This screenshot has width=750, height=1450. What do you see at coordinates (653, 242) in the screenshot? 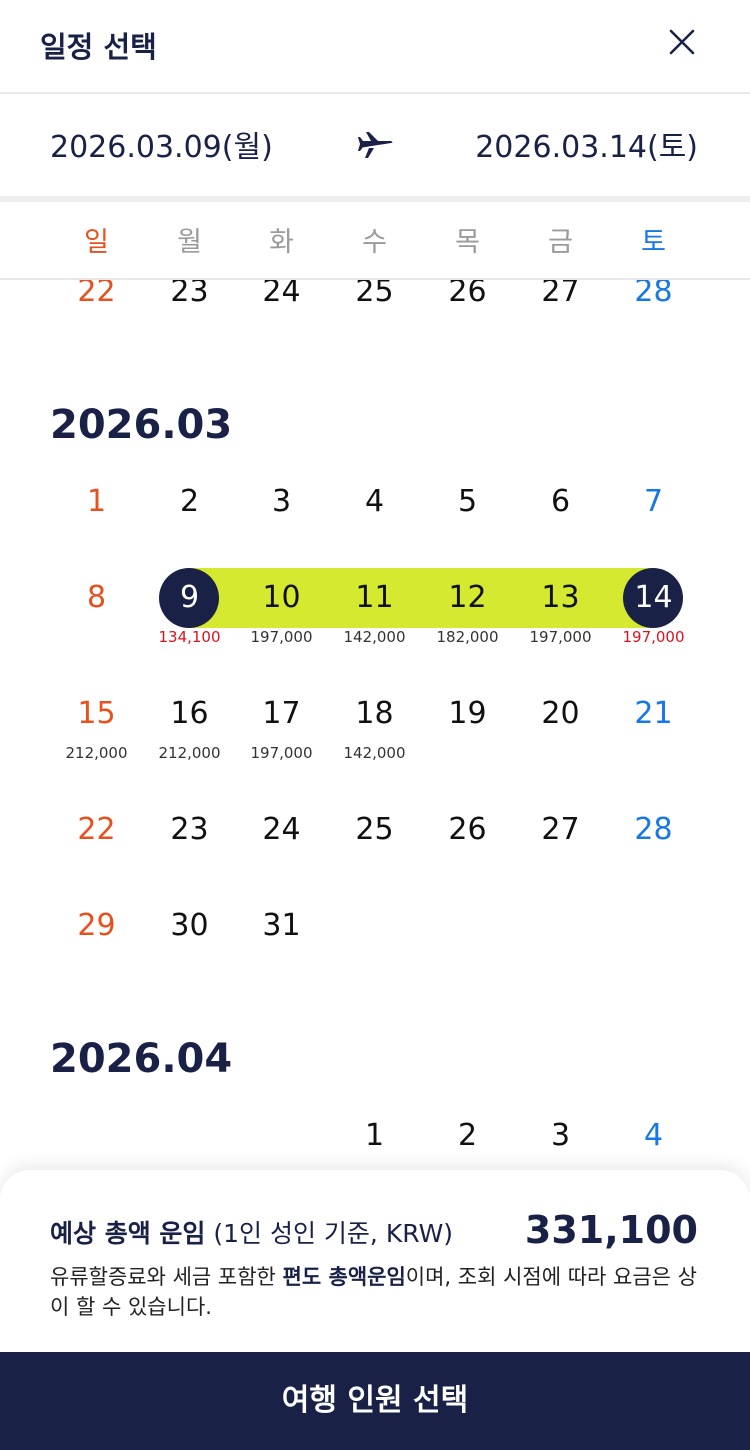
I see `weekday-sat: 토` at bounding box center [653, 242].